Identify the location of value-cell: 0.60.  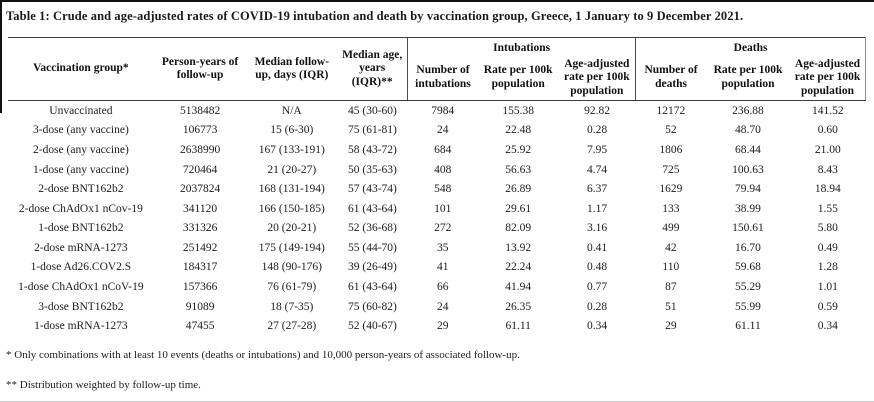
(827, 130).